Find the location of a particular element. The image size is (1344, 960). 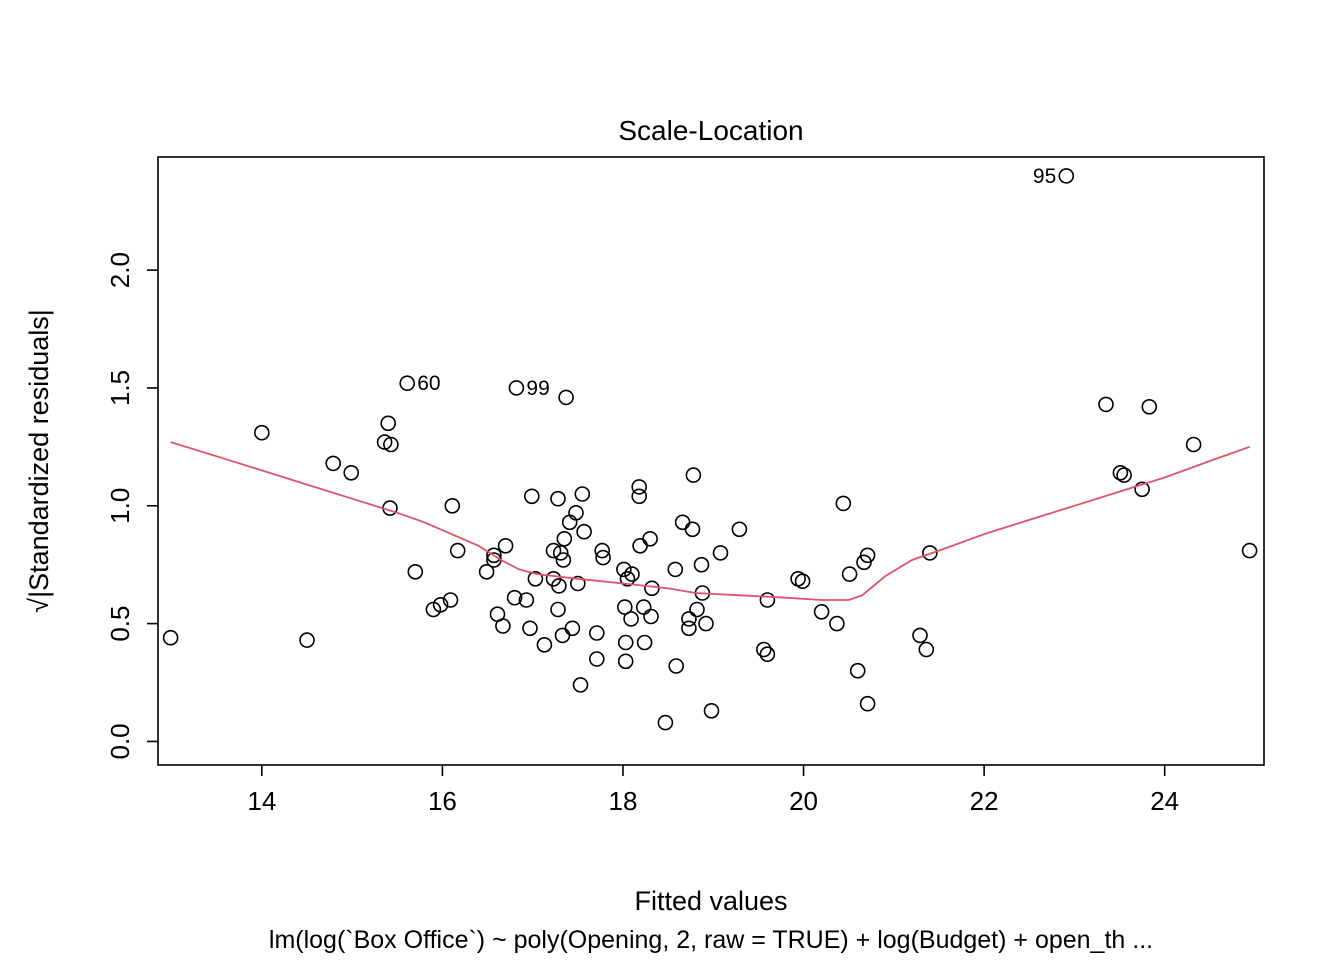

smooth-line-group is located at coordinates (710, 521).